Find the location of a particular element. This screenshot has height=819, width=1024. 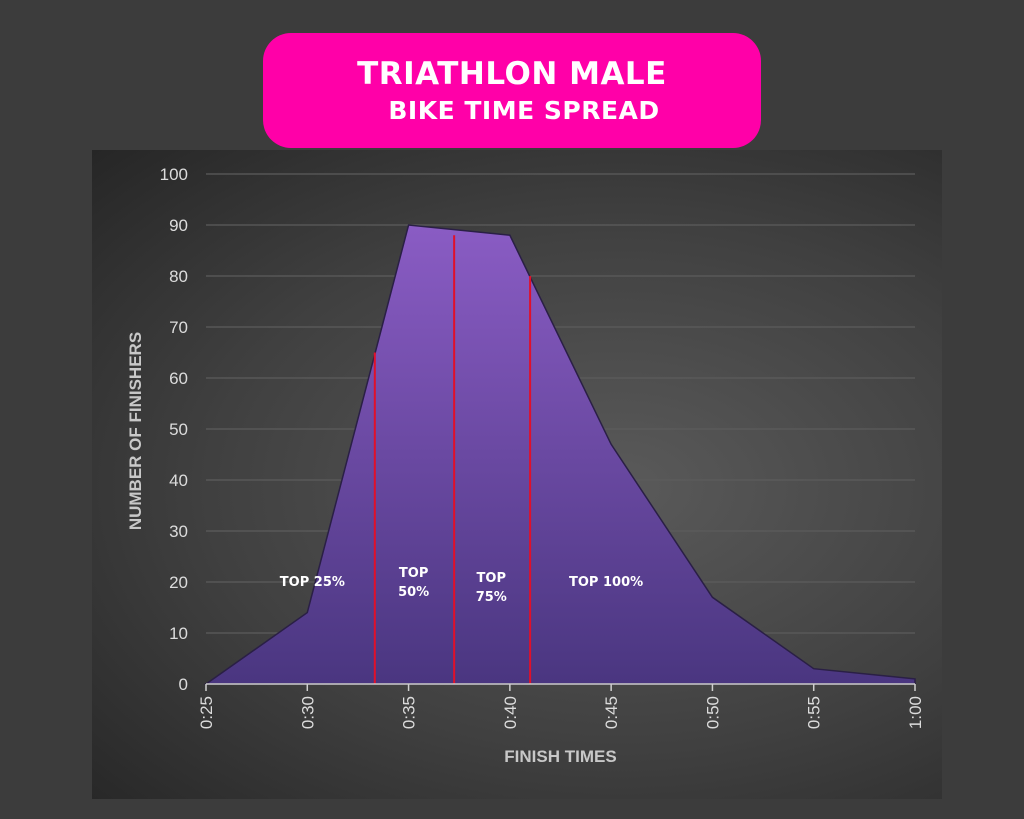

percentile-label: TOP 25% is located at coordinates (312, 582).